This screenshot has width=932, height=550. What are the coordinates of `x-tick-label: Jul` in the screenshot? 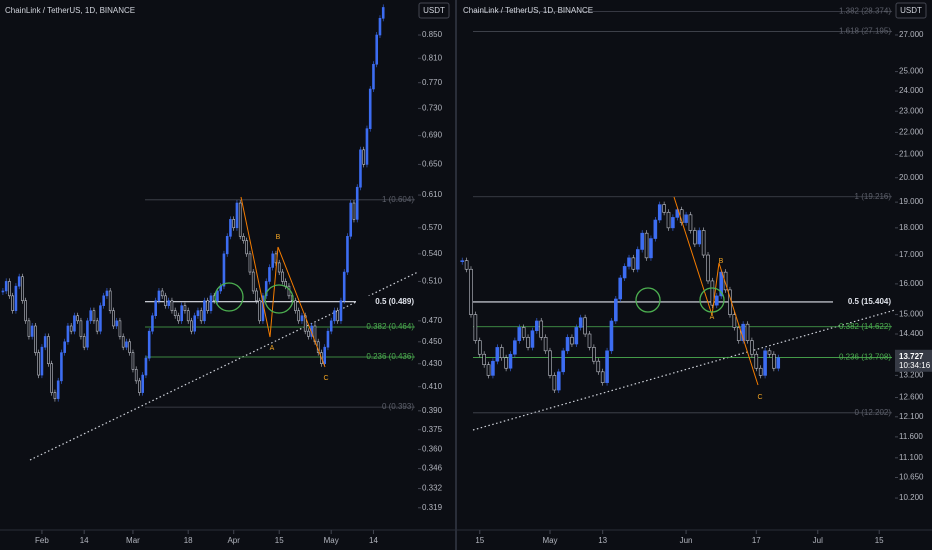 It's located at (818, 540).